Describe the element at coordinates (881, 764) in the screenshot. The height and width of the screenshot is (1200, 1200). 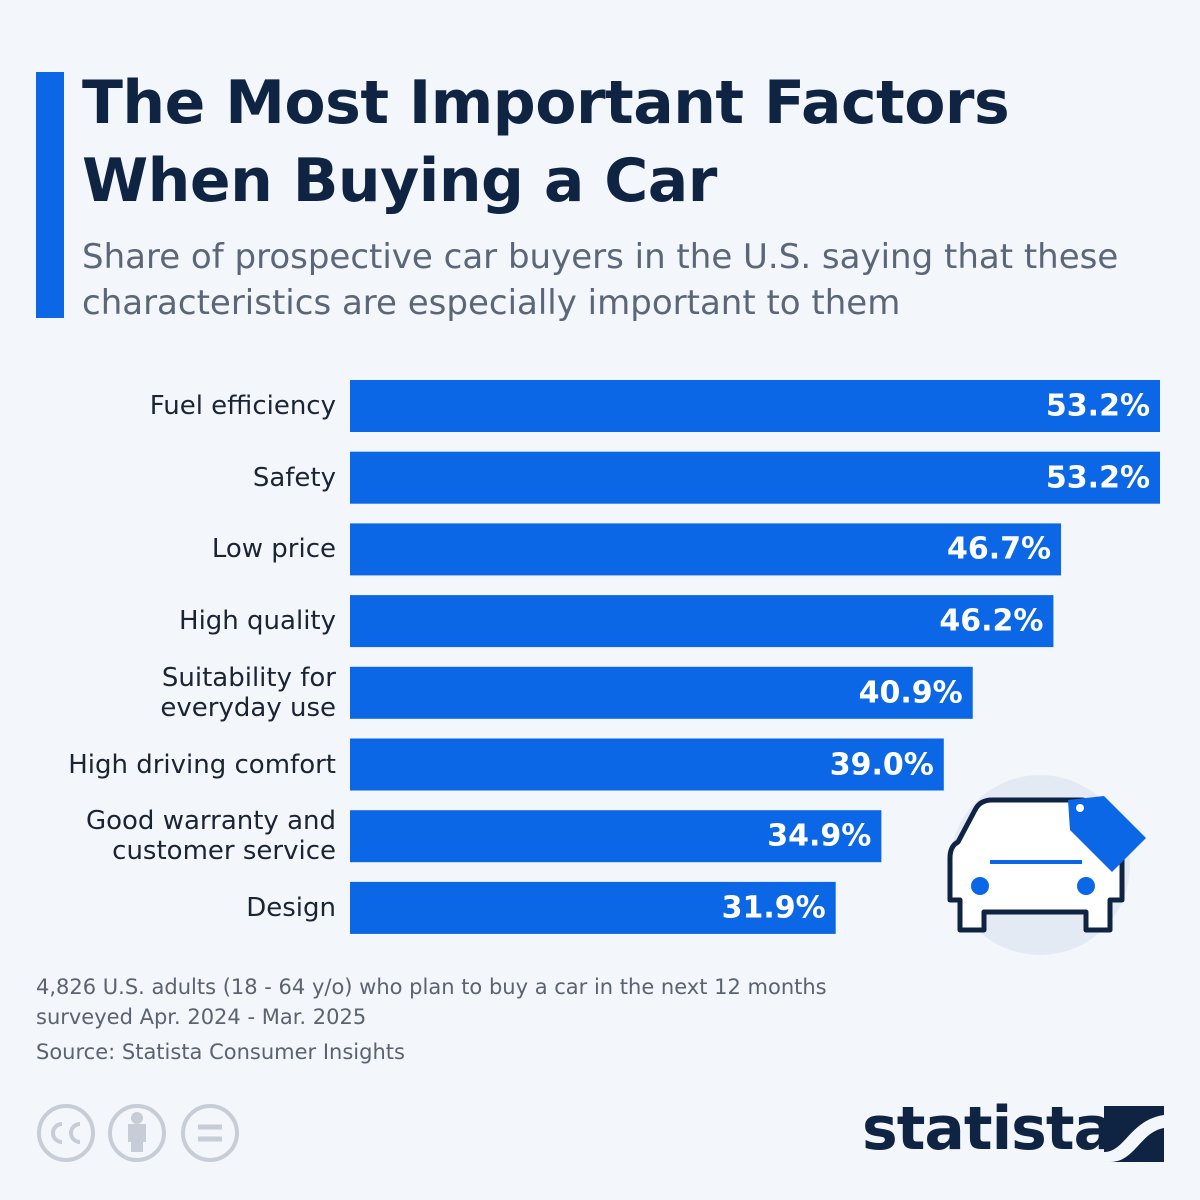
I see `value-label: 39.0%` at that location.